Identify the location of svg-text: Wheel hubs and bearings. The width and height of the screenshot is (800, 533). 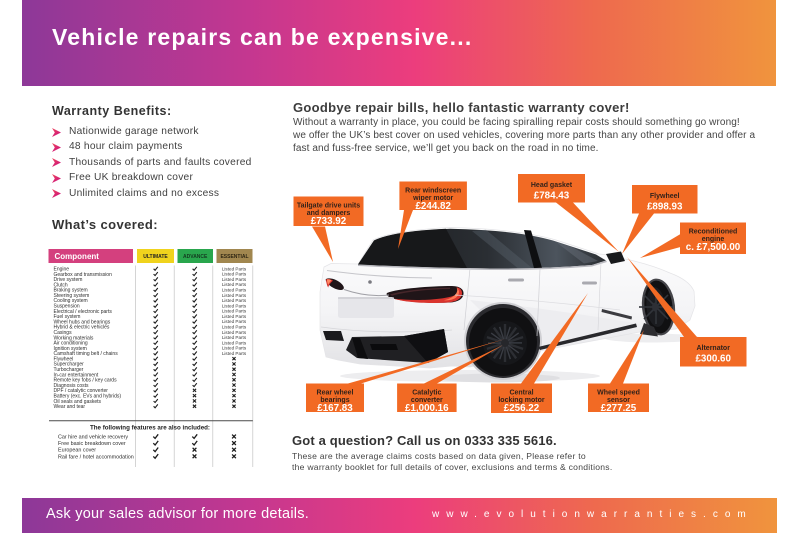
(82, 322).